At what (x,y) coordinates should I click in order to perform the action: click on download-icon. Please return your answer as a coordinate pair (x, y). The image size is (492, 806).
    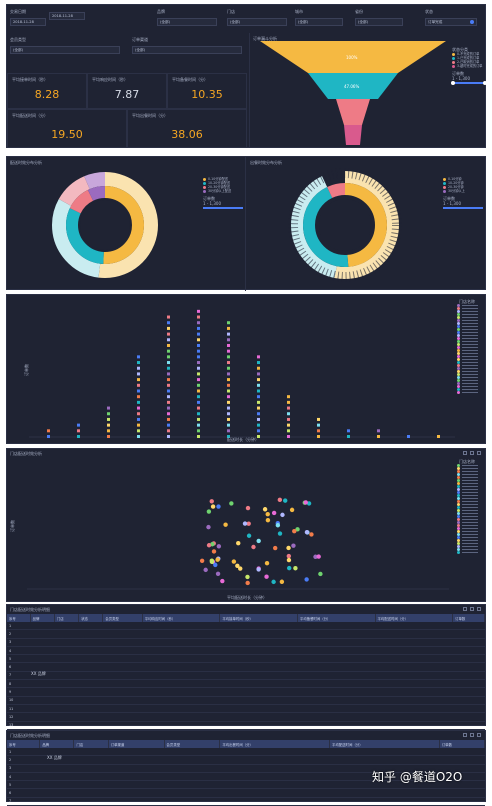
    Looking at the image, I should click on (479, 453).